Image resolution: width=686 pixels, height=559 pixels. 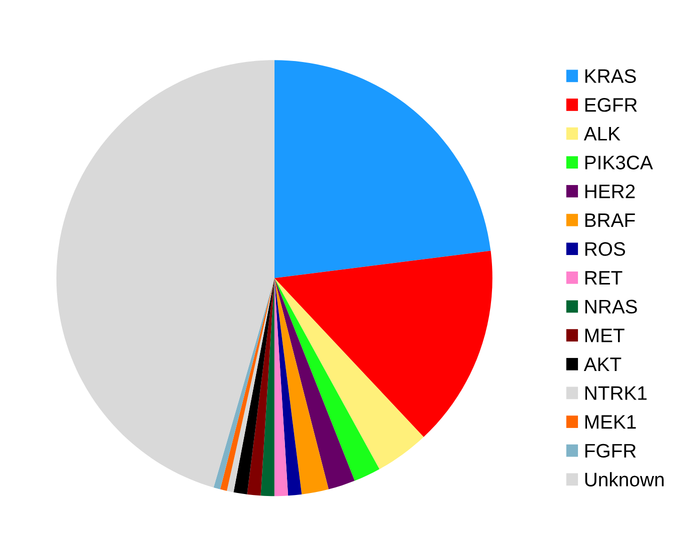 I want to click on legend-label: MET, so click(x=604, y=335).